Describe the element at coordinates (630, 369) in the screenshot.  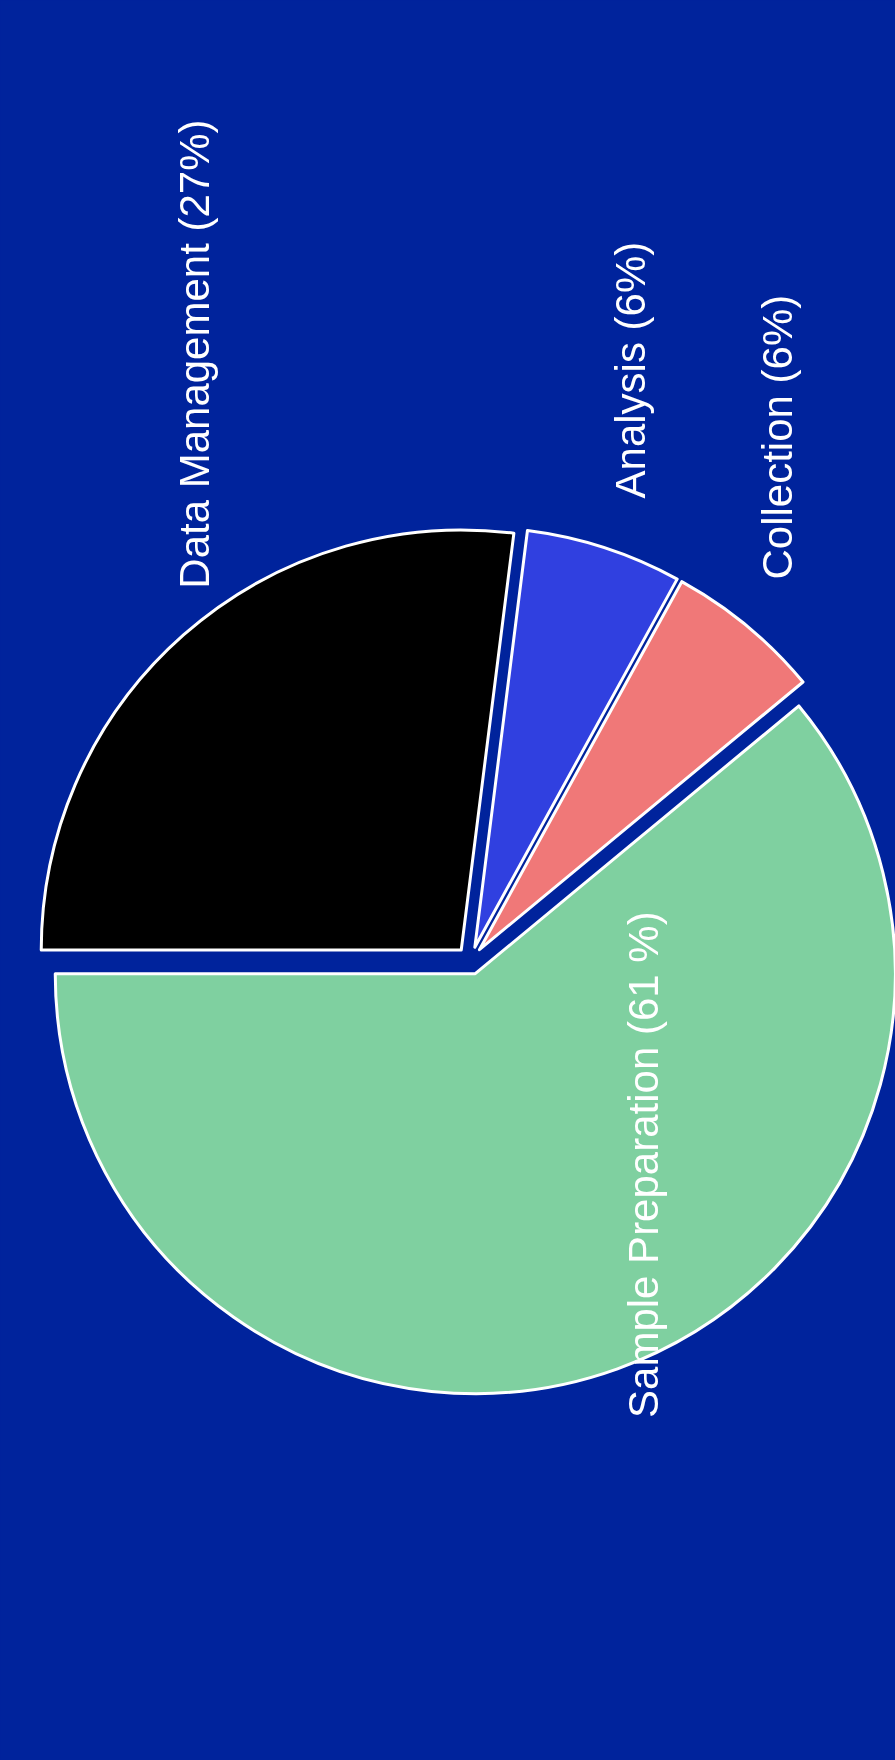
I see `slice-label: Analysis (6%)` at that location.